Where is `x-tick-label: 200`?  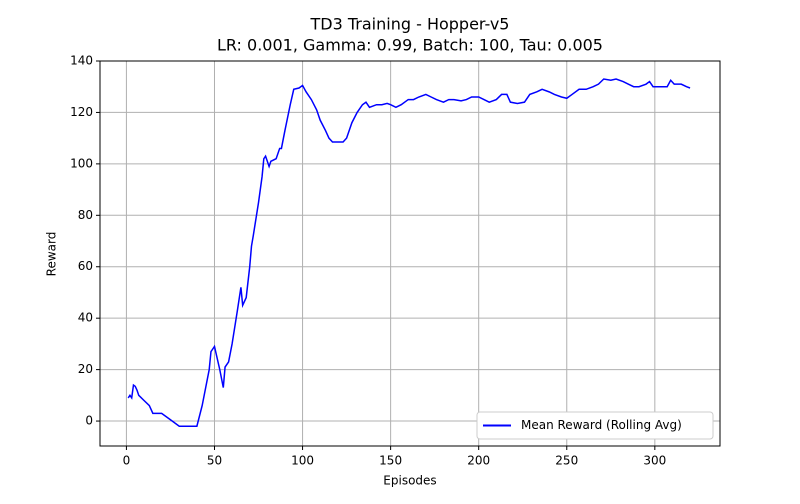
x-tick-label: 200 is located at coordinates (478, 461).